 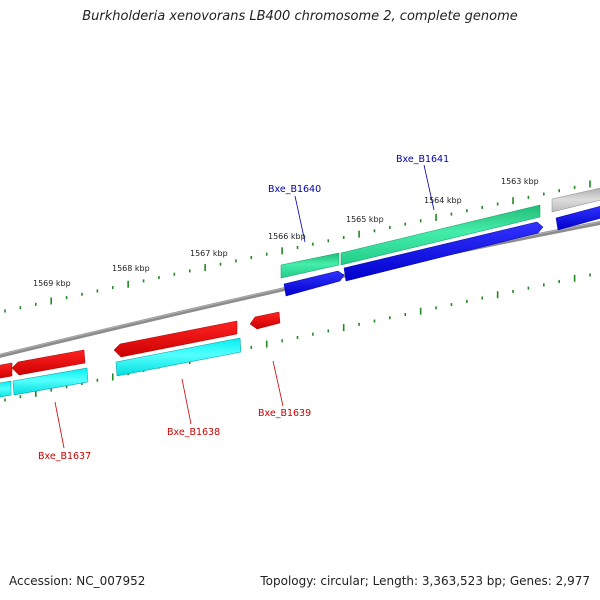 I want to click on gene-label-bxe-b1637: Bxe_B1637, so click(x=64, y=456).